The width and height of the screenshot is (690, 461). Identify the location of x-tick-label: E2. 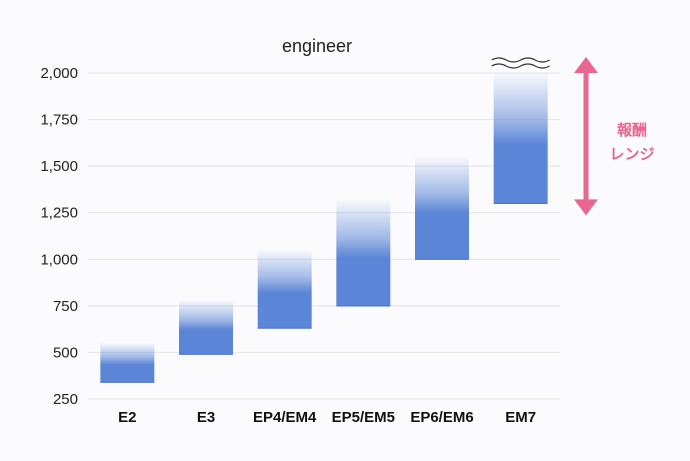
(127, 417).